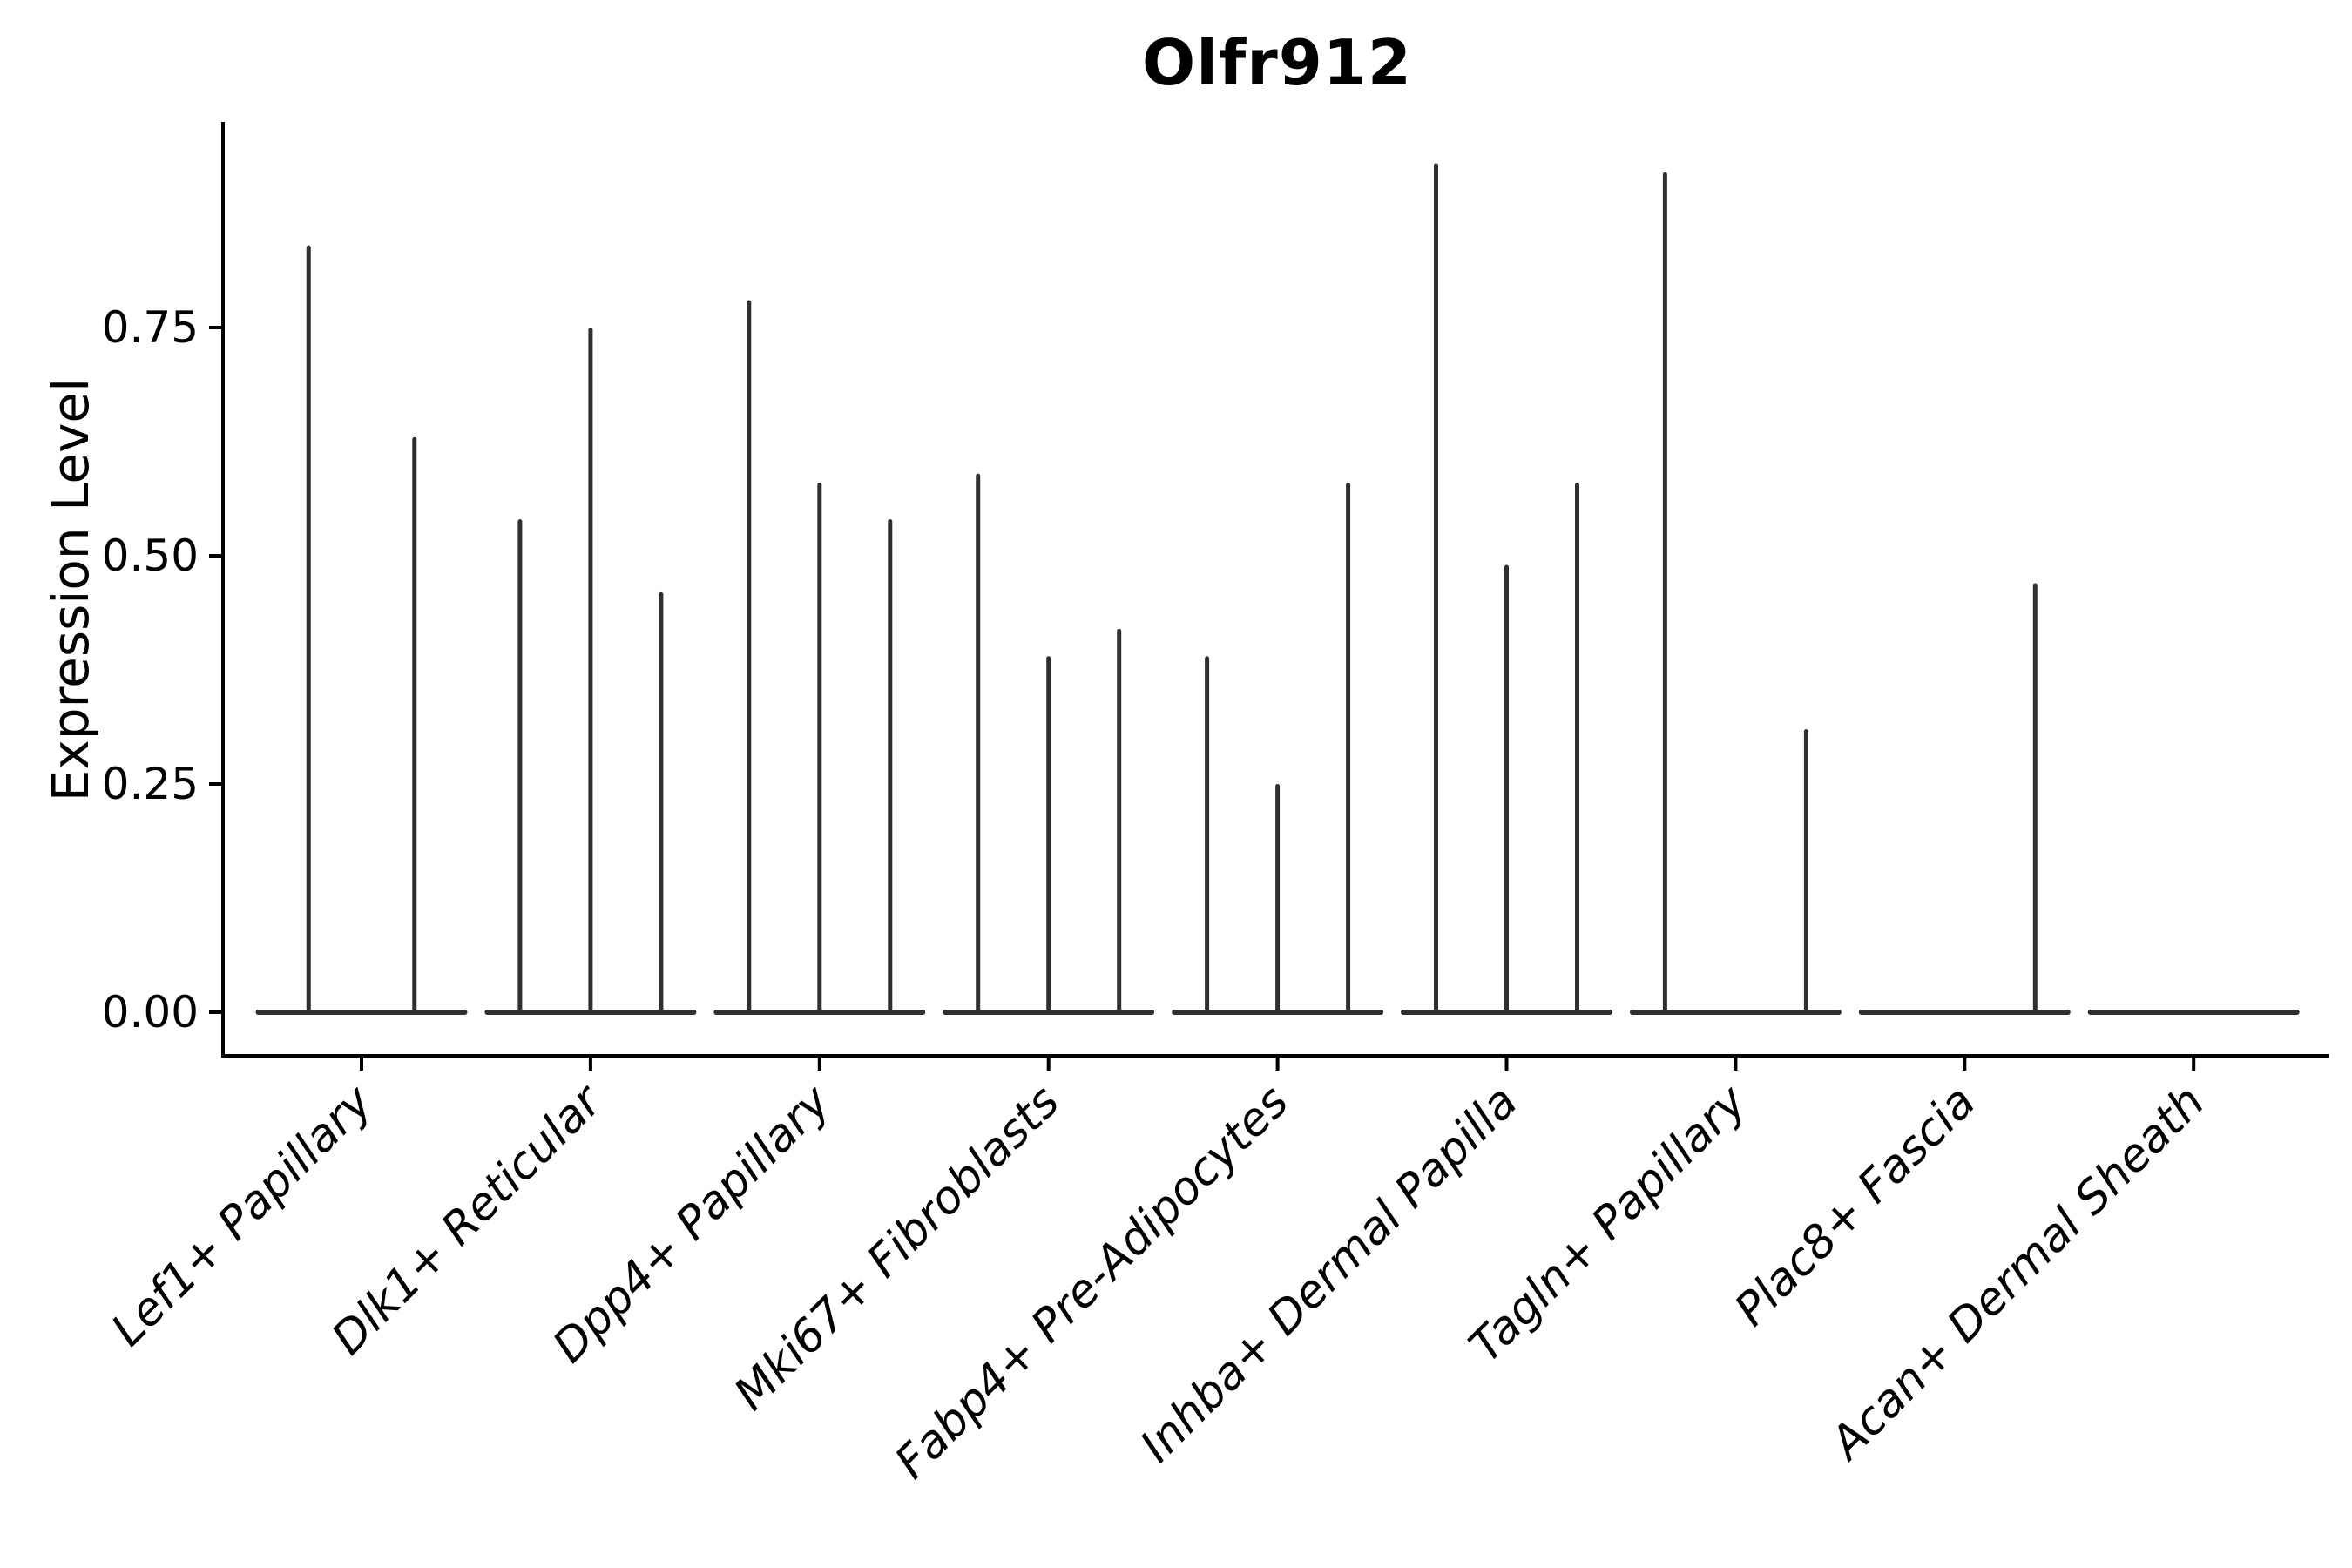 The image size is (2352, 1568). I want to click on y-tick-label: 0.75, so click(150, 327).